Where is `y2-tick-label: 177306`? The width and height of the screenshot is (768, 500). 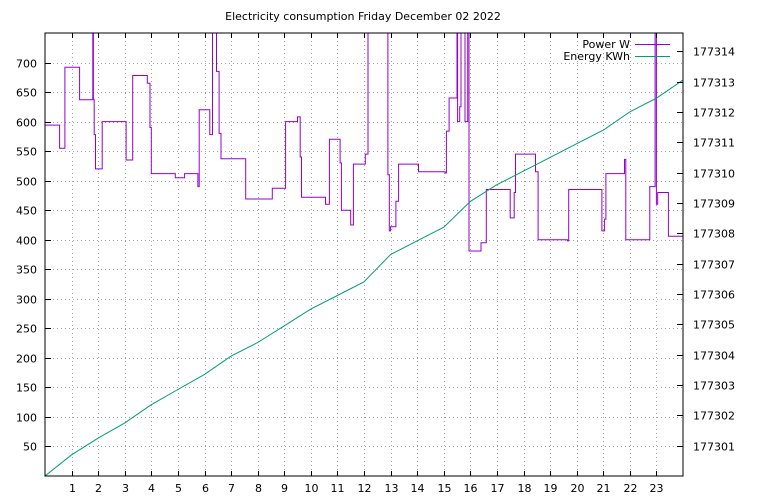
y2-tick-label: 177306 is located at coordinates (714, 295).